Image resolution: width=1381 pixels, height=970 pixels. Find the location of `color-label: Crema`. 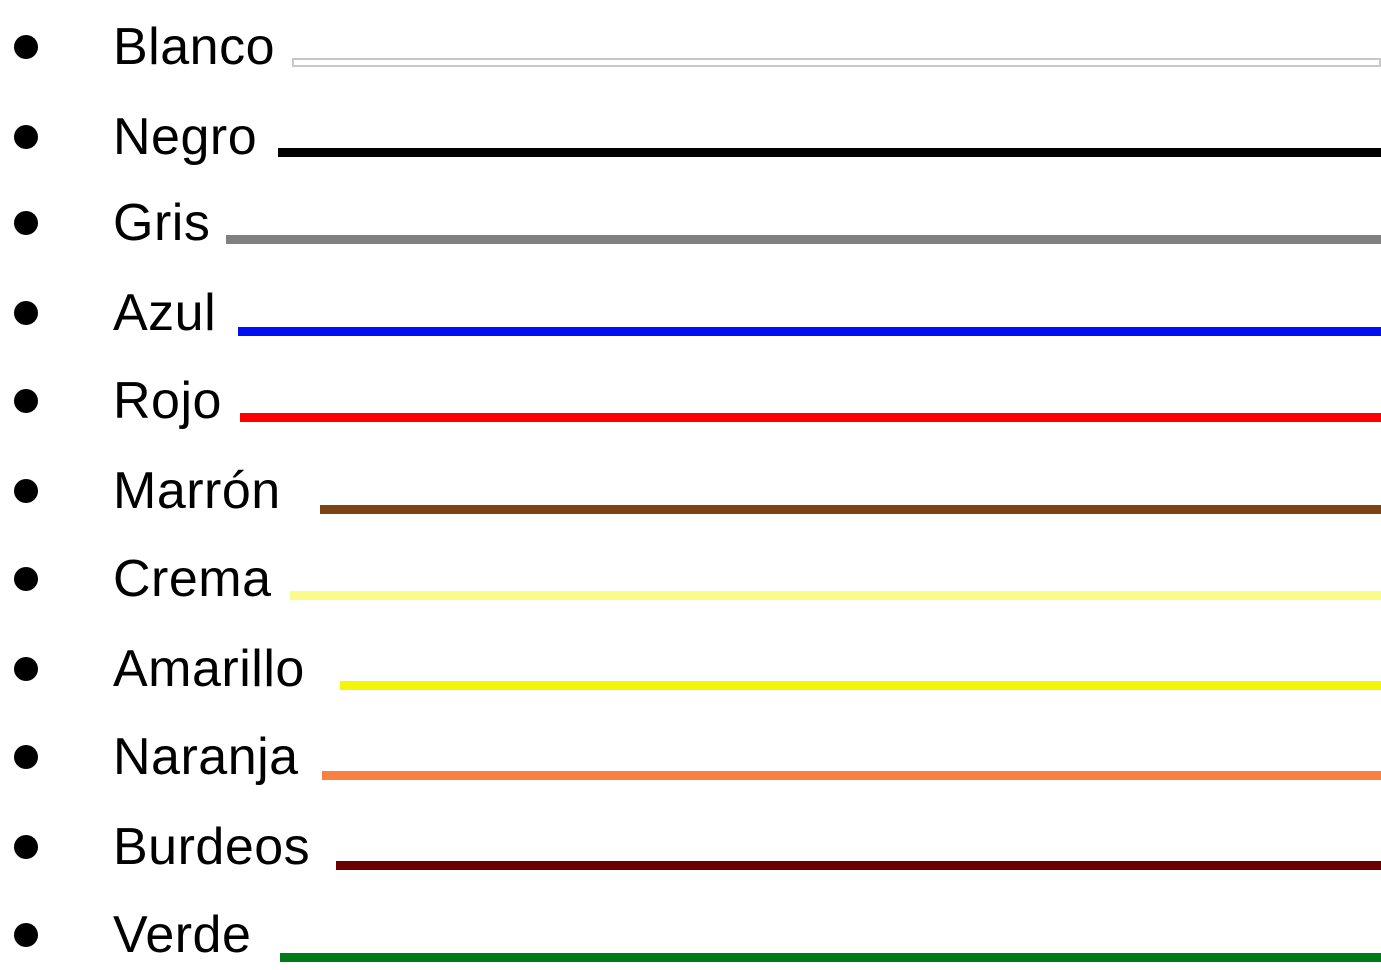

color-label: Crema is located at coordinates (192, 579).